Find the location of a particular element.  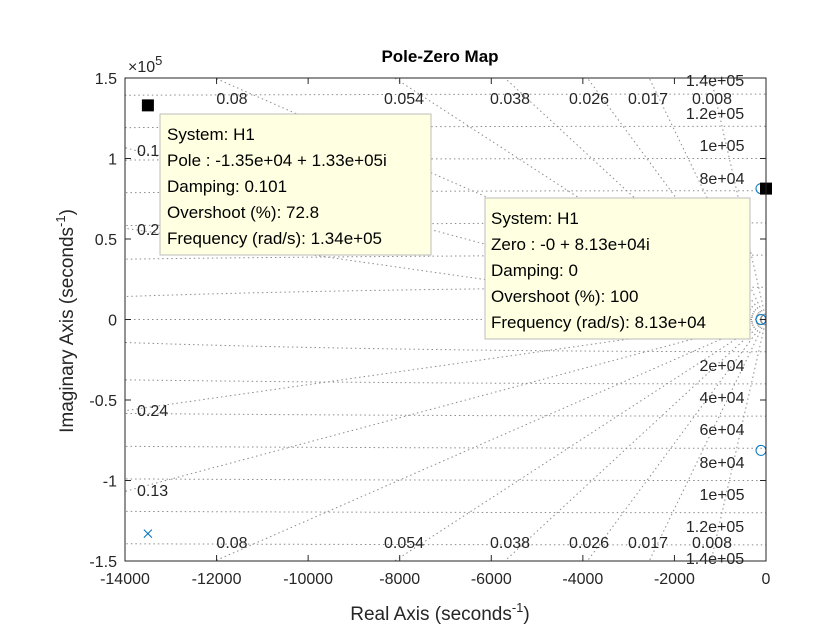

datatip-zero-line: System: H1 is located at coordinates (535, 218).